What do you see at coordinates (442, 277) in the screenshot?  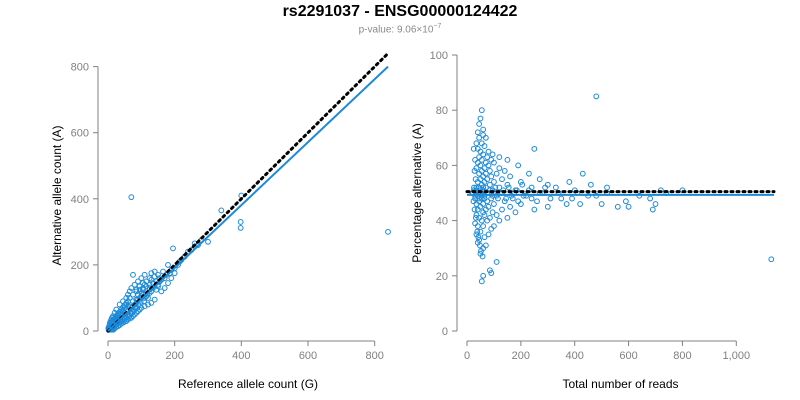 I see `right-y-tick-label: 20` at bounding box center [442, 277].